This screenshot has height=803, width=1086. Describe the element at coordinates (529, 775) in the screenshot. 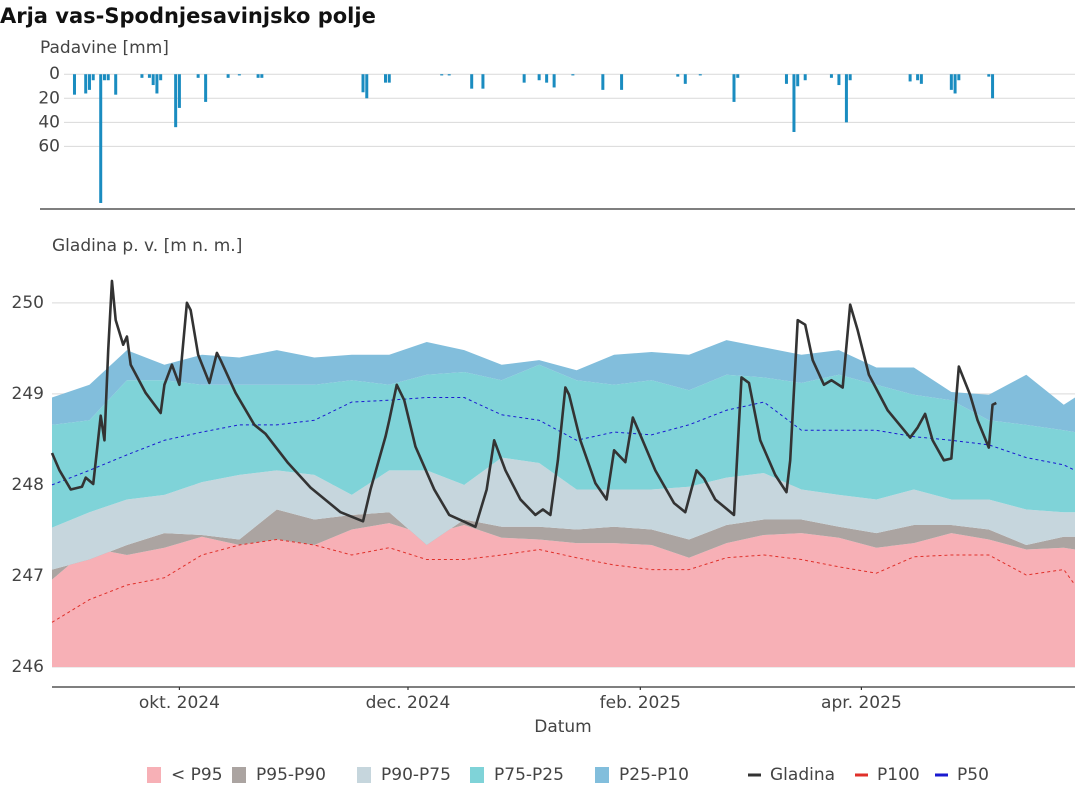

I see `legend-label: P75-P25` at that location.